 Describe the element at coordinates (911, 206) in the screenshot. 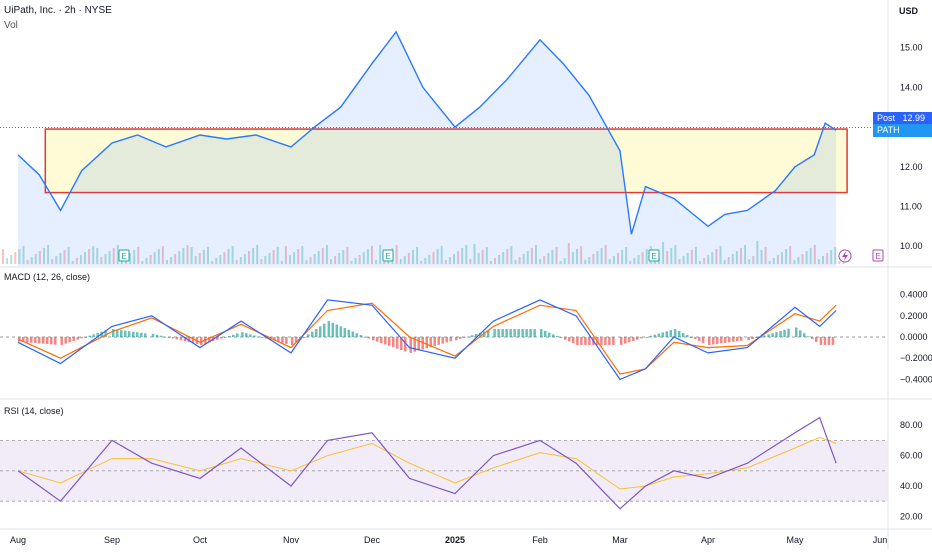

I see `price-axis-tick: 11.00` at that location.